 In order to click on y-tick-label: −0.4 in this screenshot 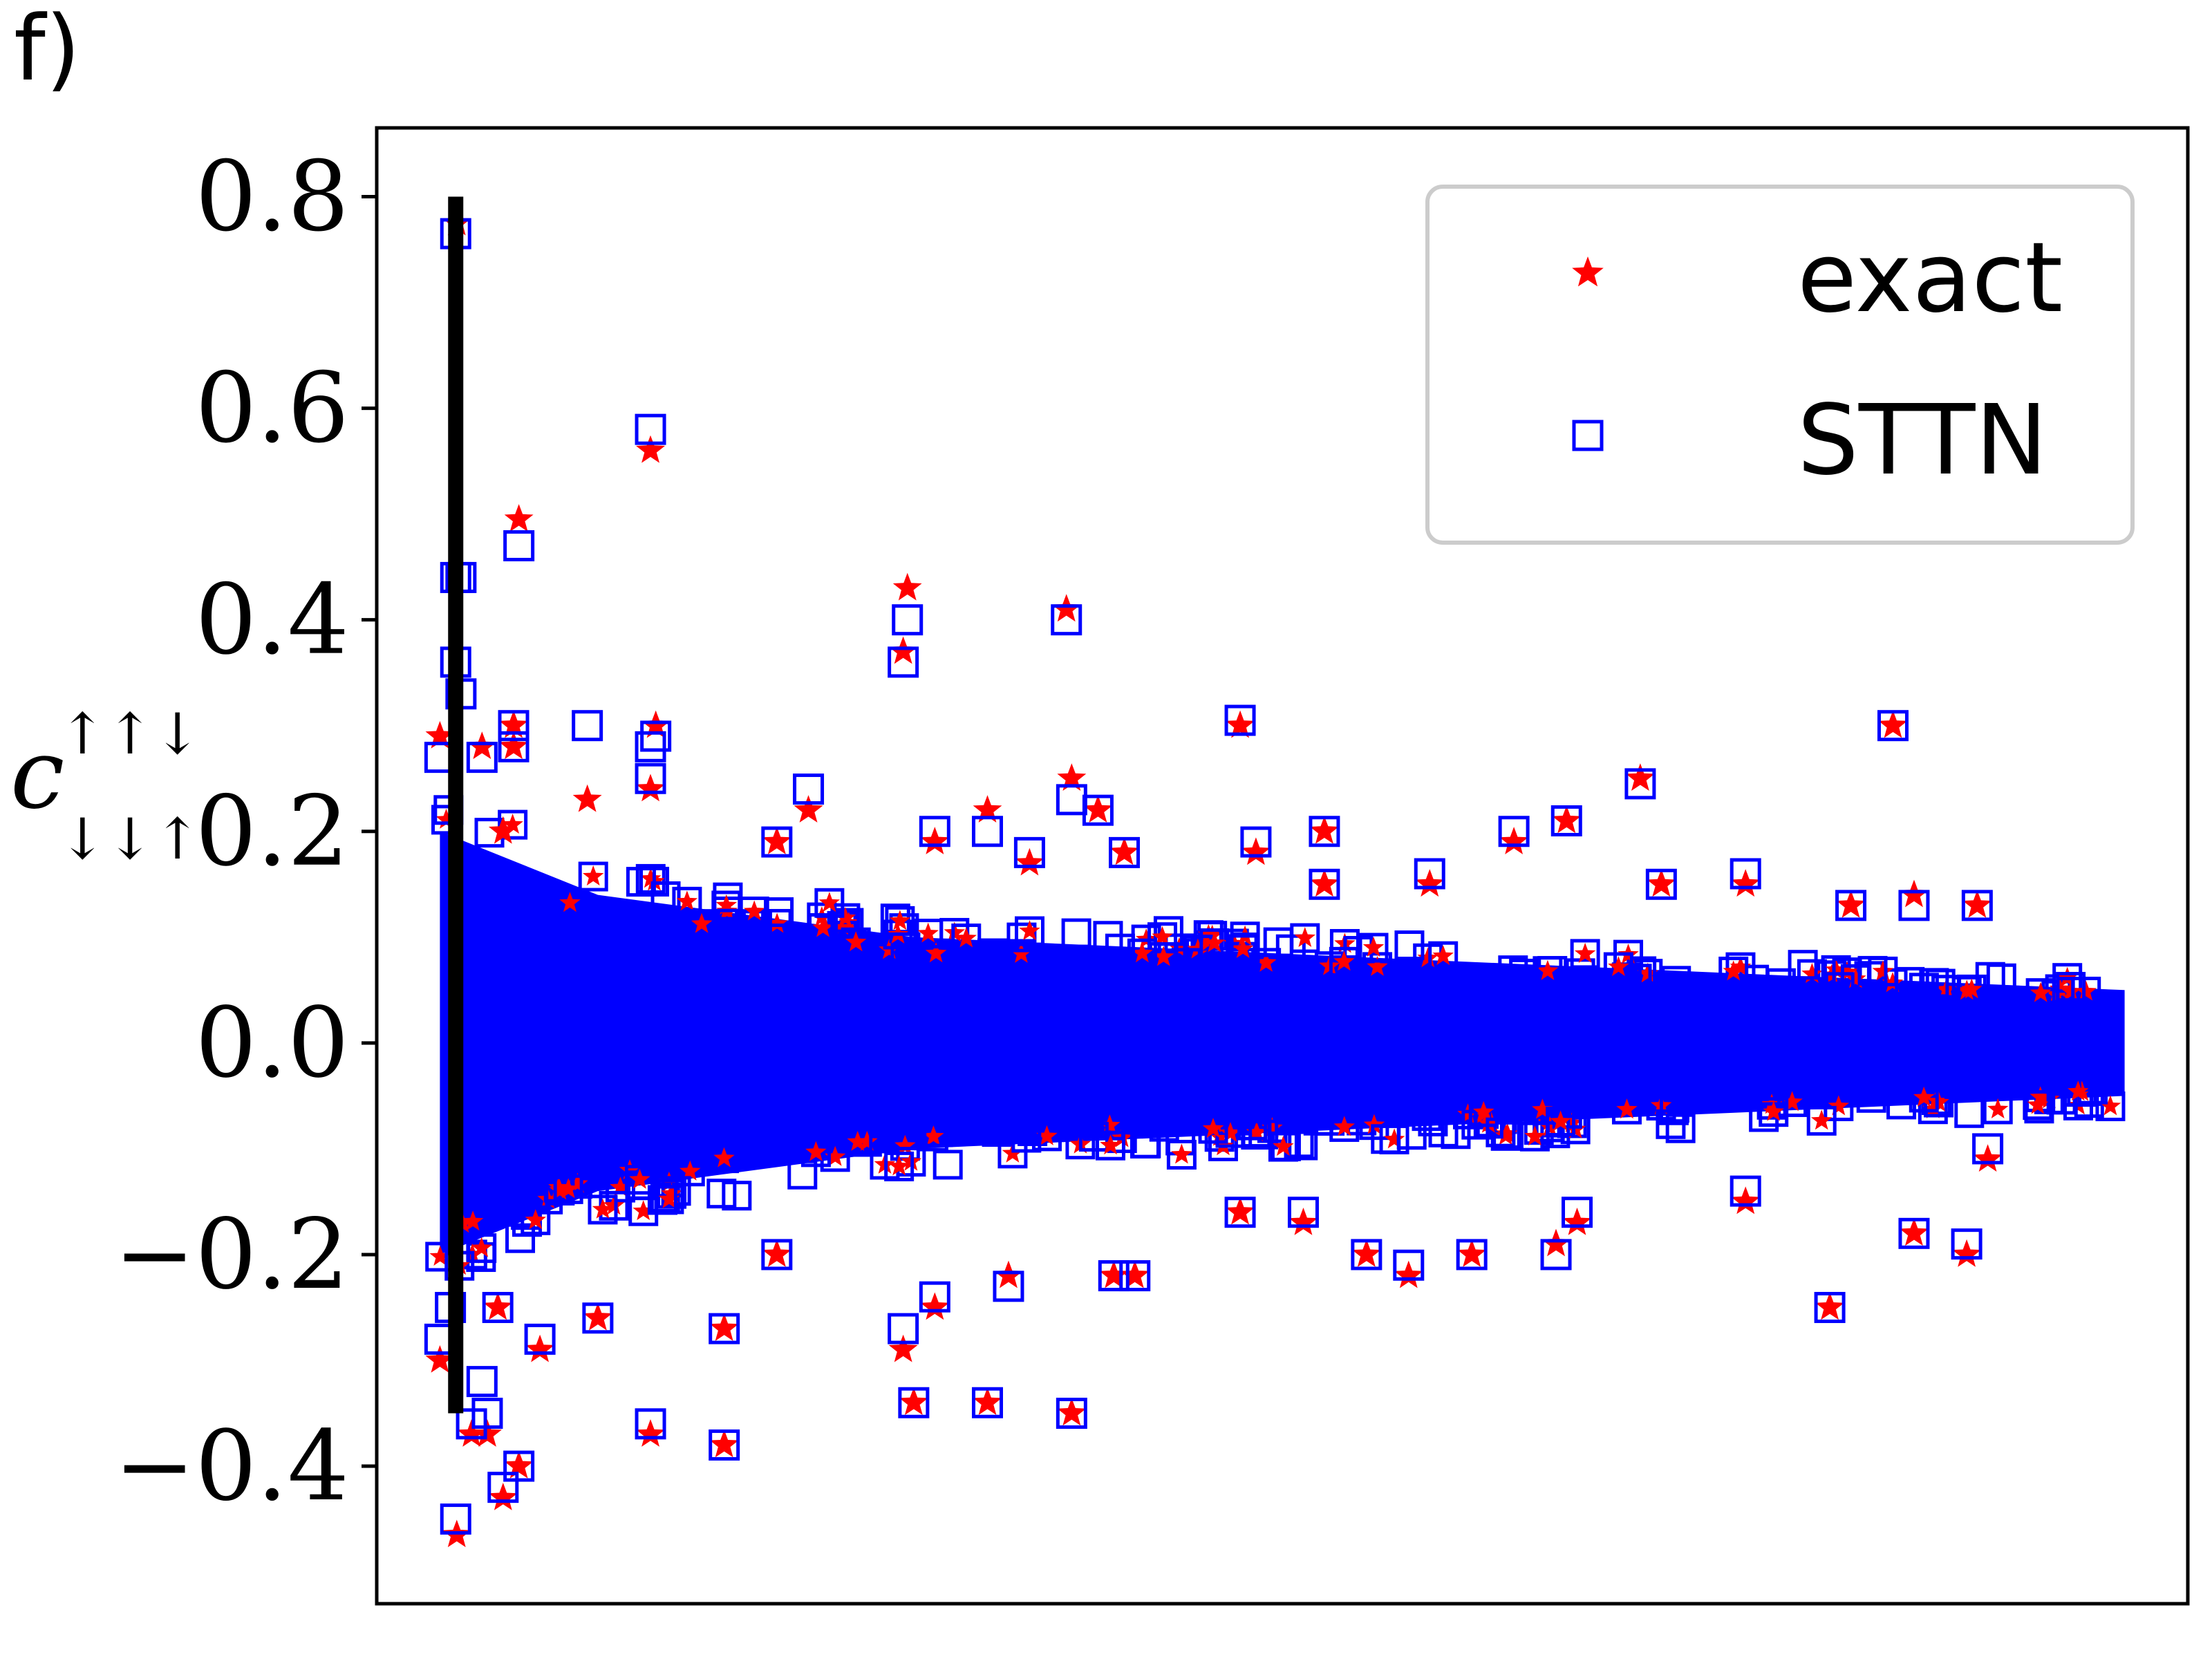, I will do `click(232, 1466)`.